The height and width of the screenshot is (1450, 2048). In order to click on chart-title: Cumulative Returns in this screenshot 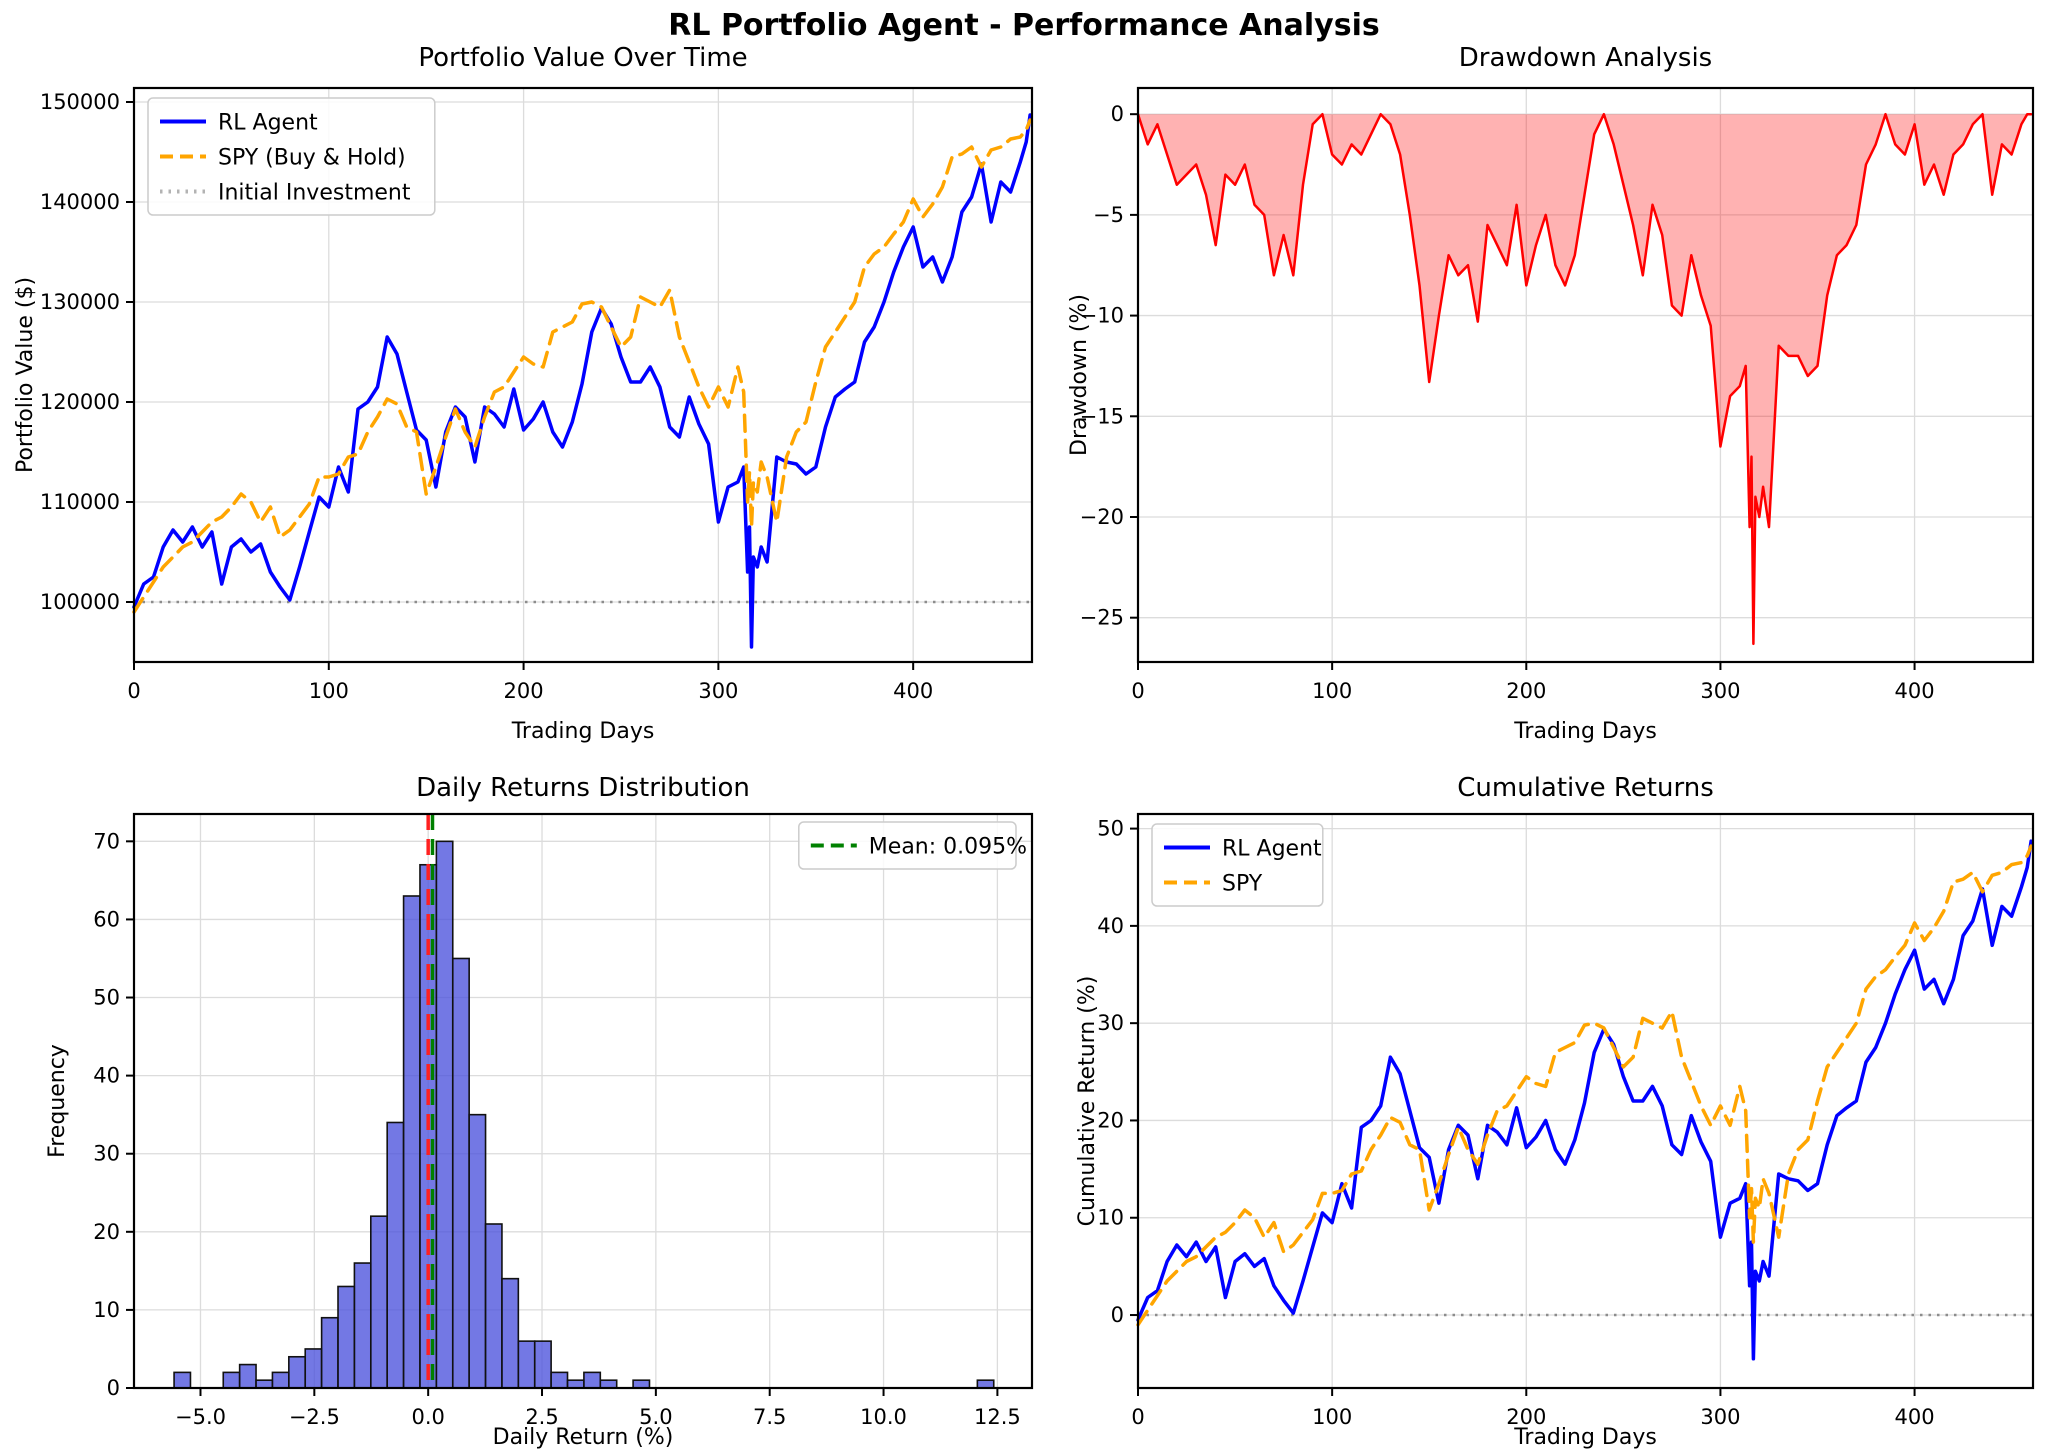, I will do `click(1585, 788)`.